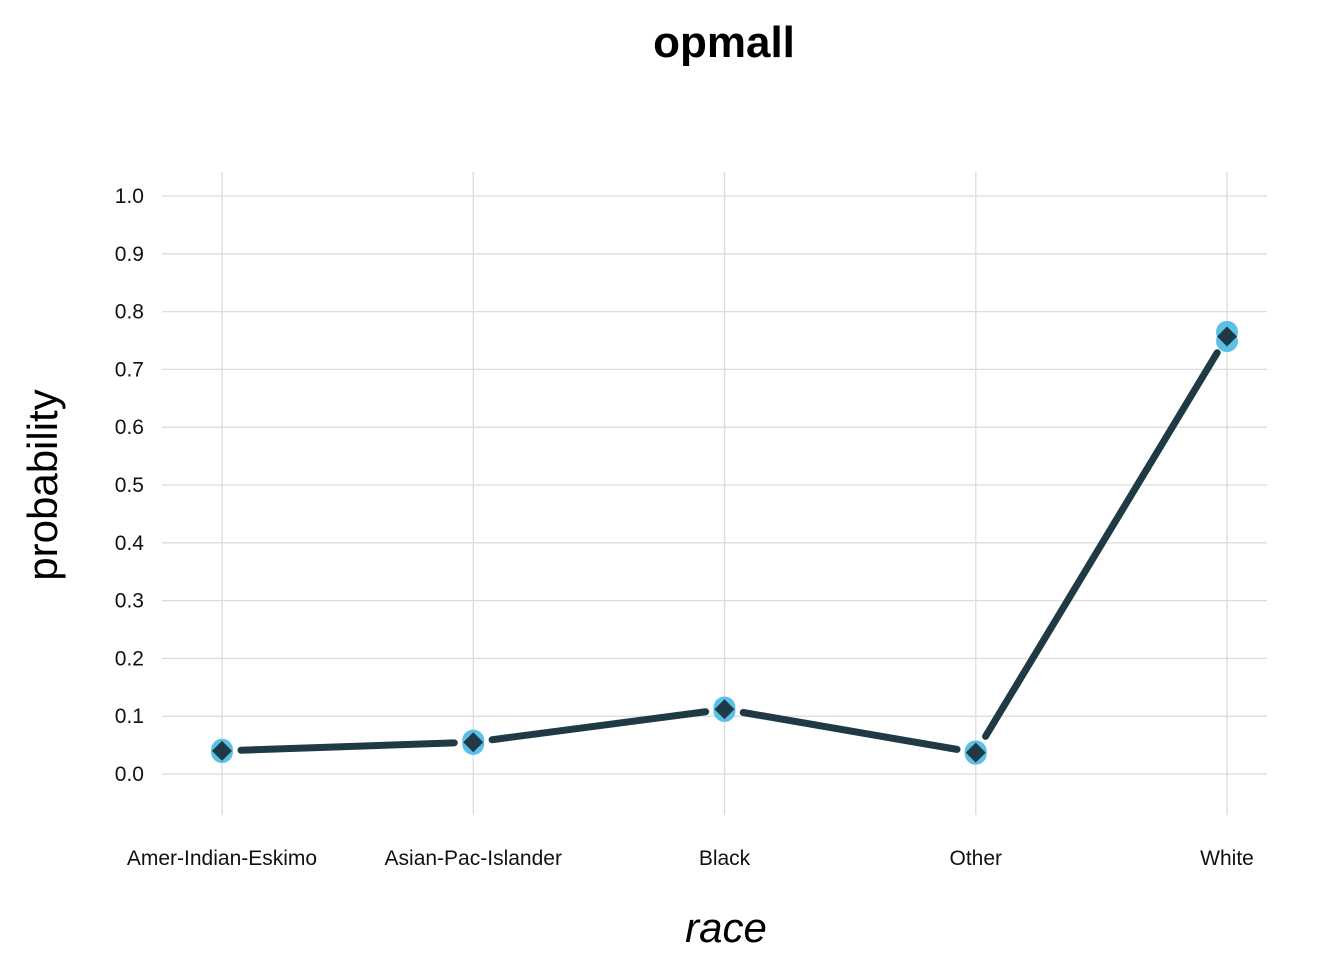  I want to click on y-axis-title: probability, so click(42, 484).